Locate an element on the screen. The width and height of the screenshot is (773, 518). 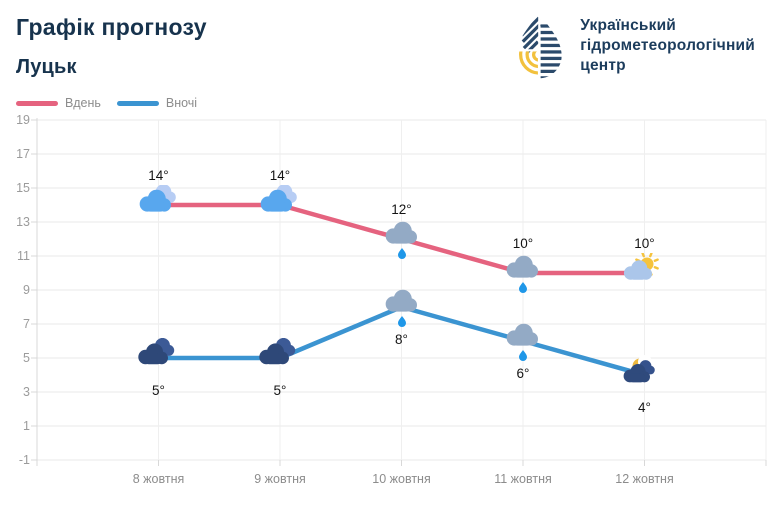
uhmc-logo-line1: Український is located at coordinates (628, 25).